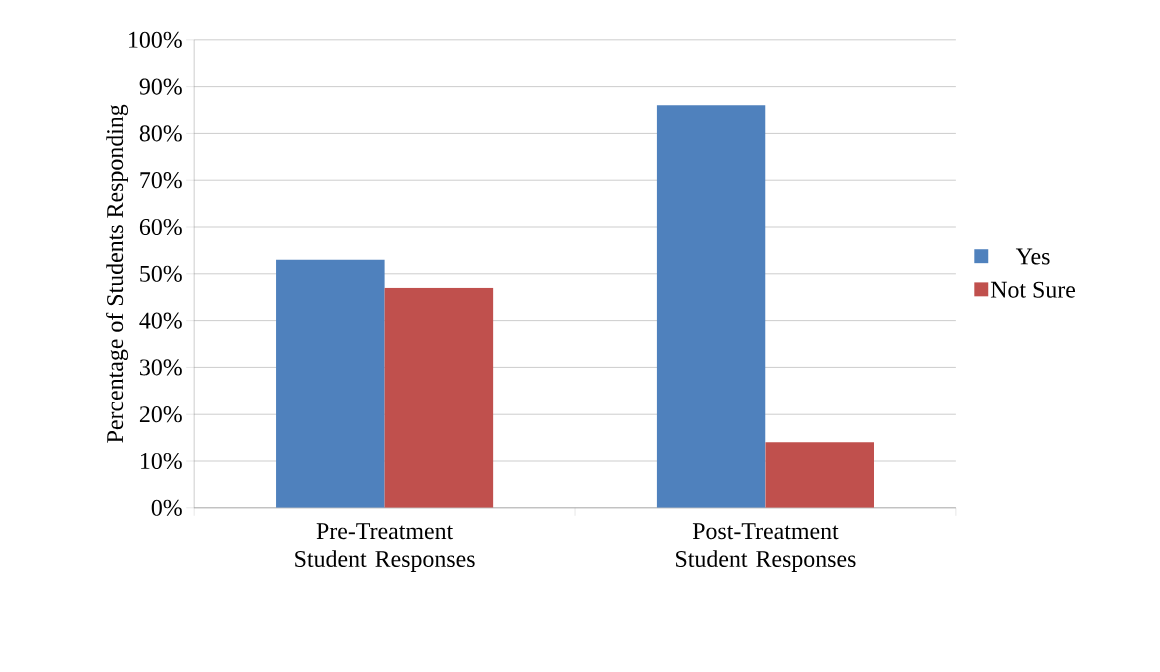  What do you see at coordinates (166, 507) in the screenshot?
I see `y-tick-label: 0%` at bounding box center [166, 507].